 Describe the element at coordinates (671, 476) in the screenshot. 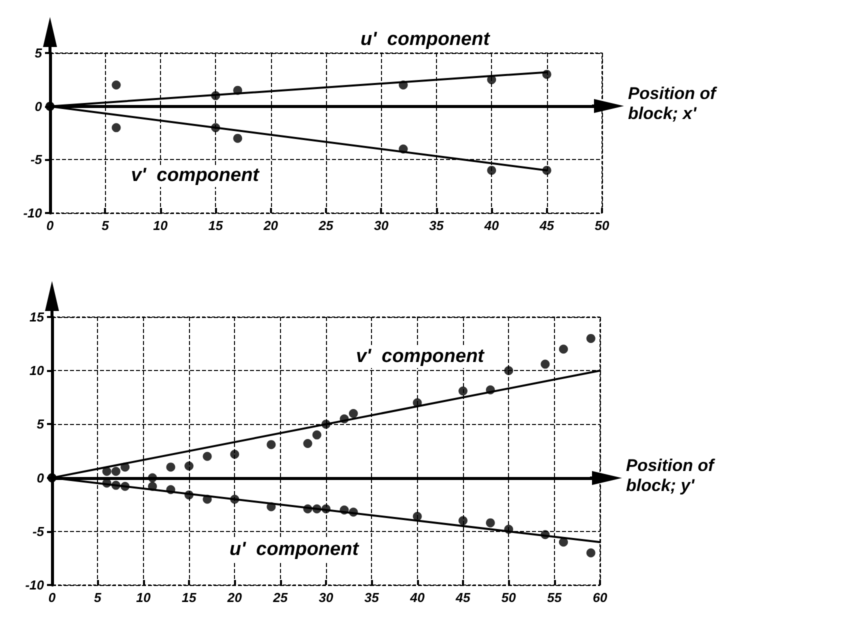

I see `x-axis-title: Position of block; y'` at that location.